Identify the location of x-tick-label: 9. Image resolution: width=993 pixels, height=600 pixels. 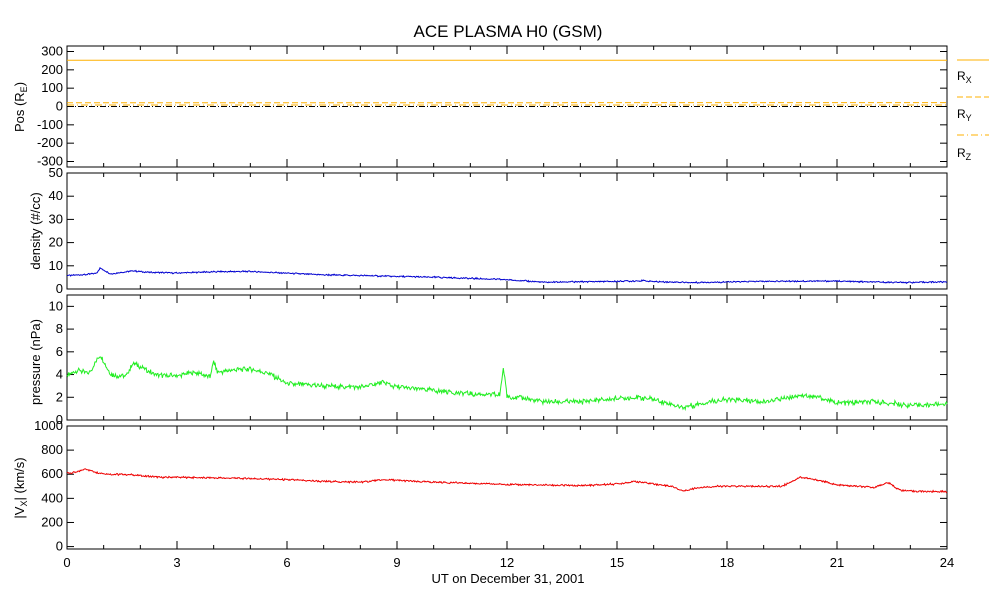
(396, 562).